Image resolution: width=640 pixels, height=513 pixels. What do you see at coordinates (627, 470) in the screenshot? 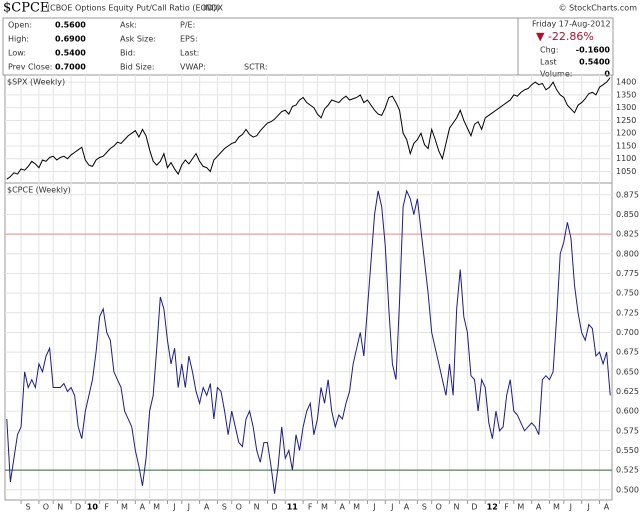
I see `y-tick-label: 0.525` at bounding box center [627, 470].